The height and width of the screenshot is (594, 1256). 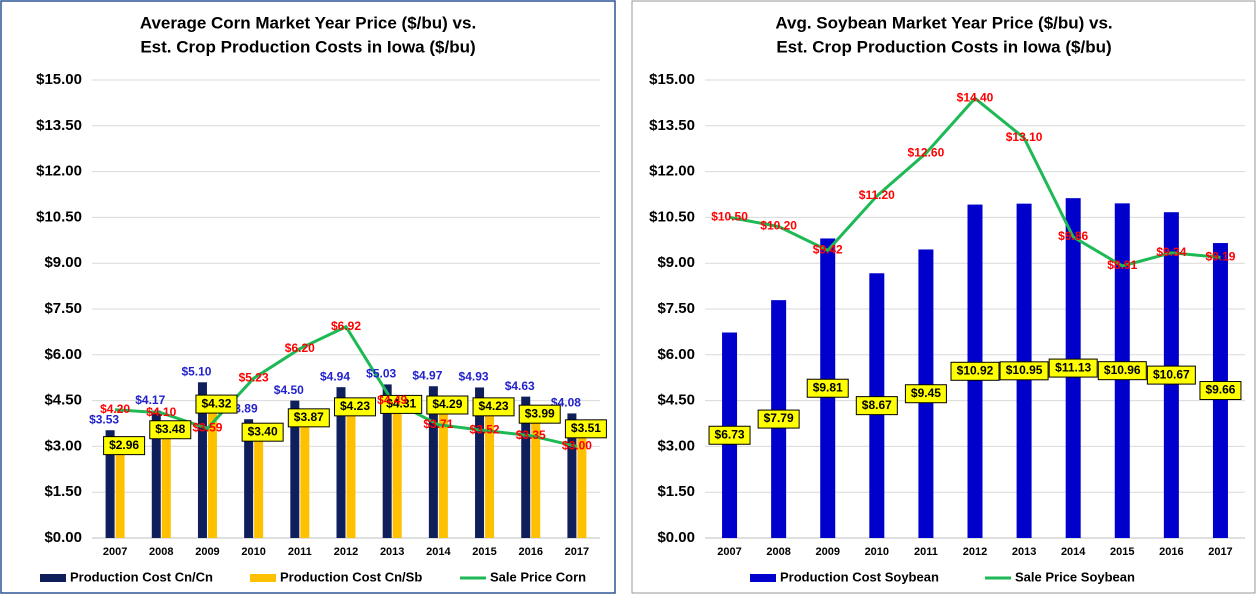 I want to click on data-label: $10.92, so click(x=975, y=370).